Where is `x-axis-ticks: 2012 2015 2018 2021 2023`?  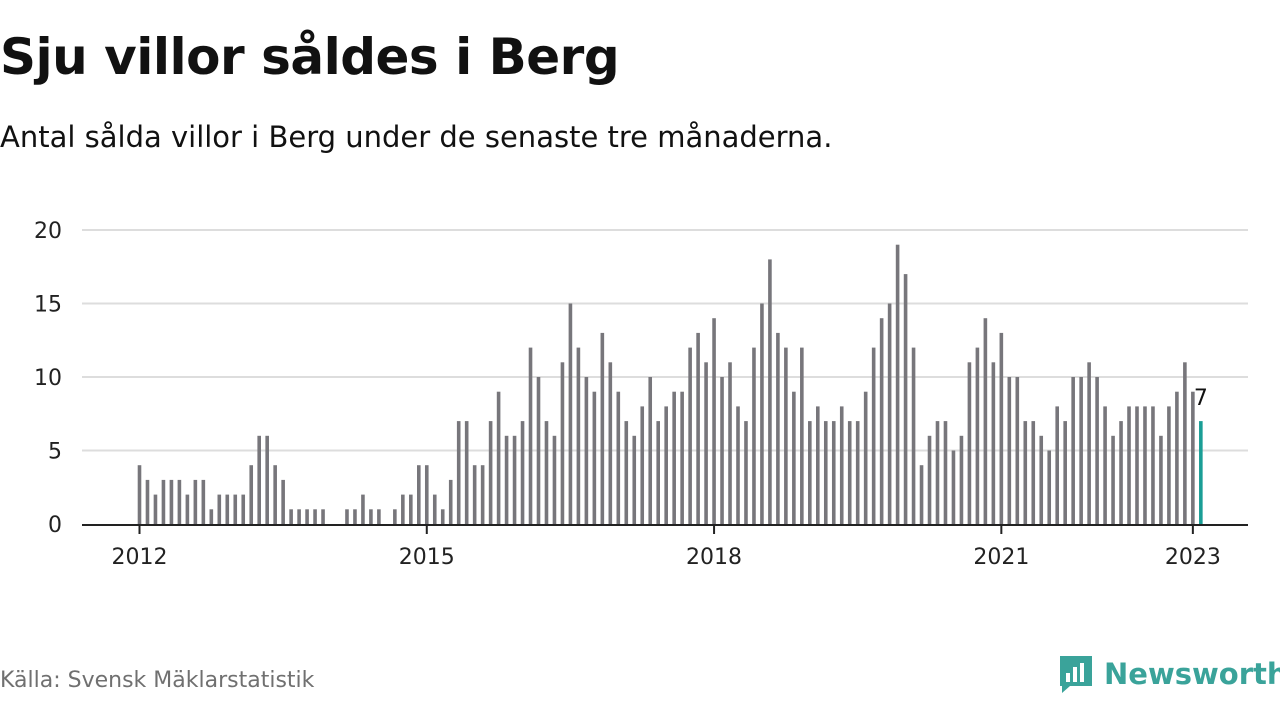
x-axis-ticks: 2012 2015 2018 2021 2023 is located at coordinates (666, 547).